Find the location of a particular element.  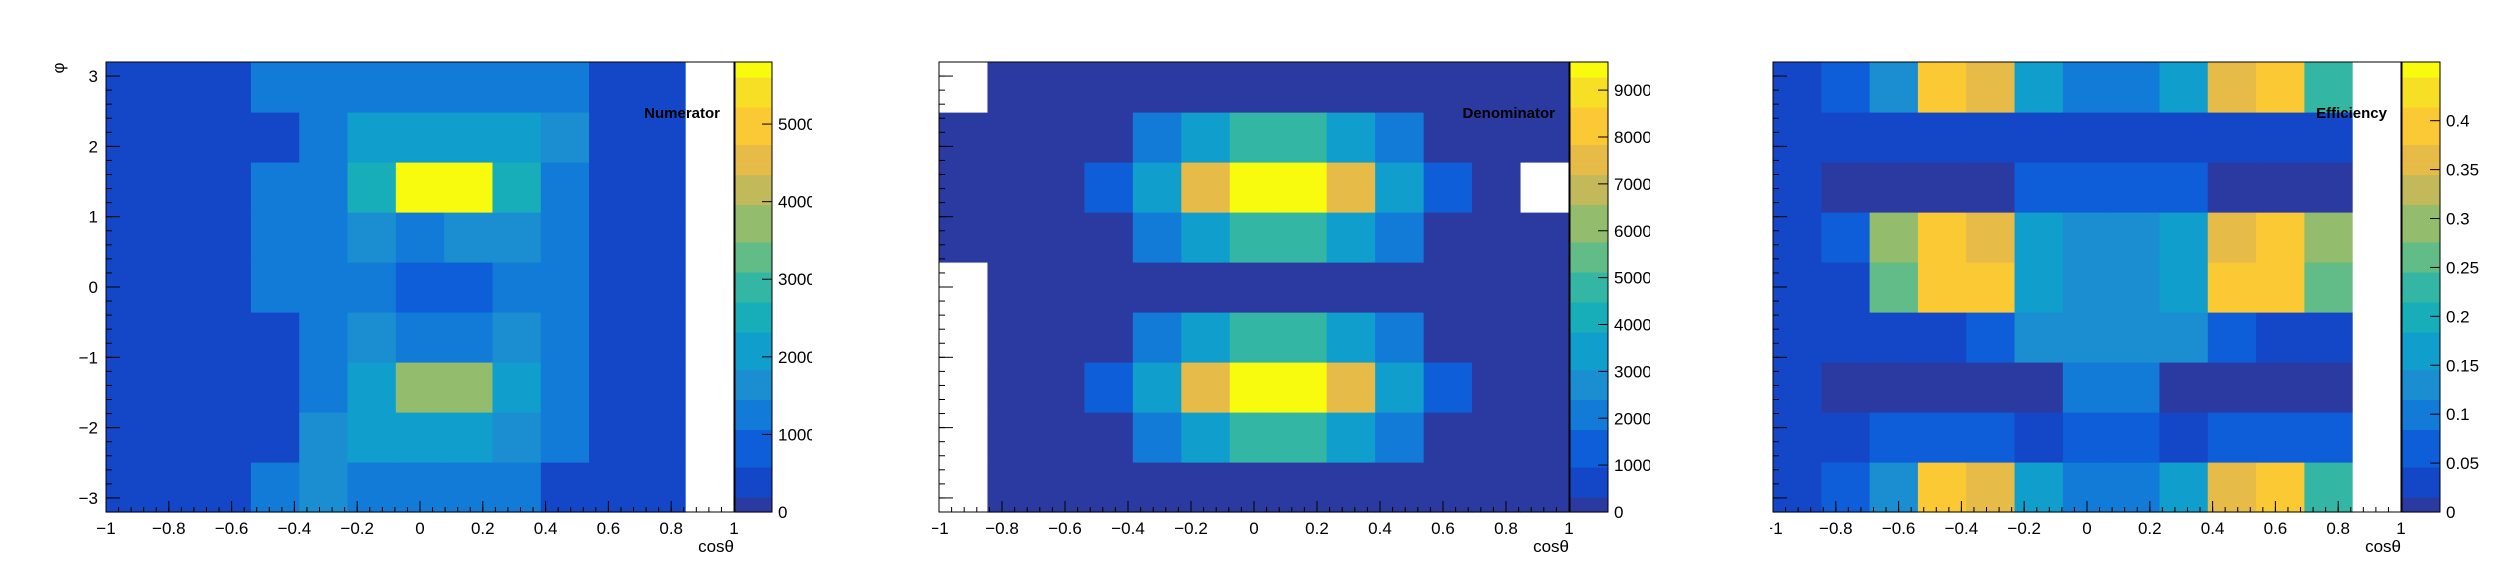

histogram-title: Efficiency is located at coordinates (2352, 113).